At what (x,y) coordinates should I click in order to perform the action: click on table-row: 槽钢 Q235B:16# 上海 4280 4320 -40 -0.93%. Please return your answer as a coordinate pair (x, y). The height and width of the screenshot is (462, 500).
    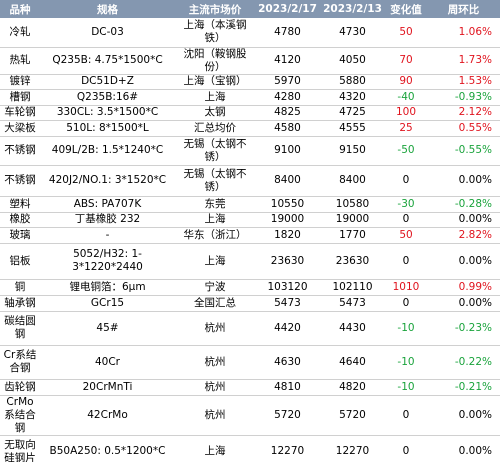
    Looking at the image, I should click on (250, 97).